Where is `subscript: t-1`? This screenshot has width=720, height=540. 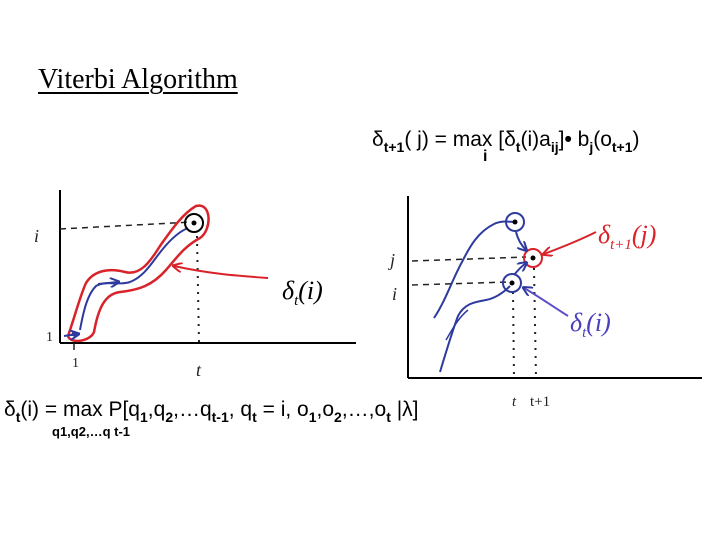 subscript: t-1 is located at coordinates (220, 417).